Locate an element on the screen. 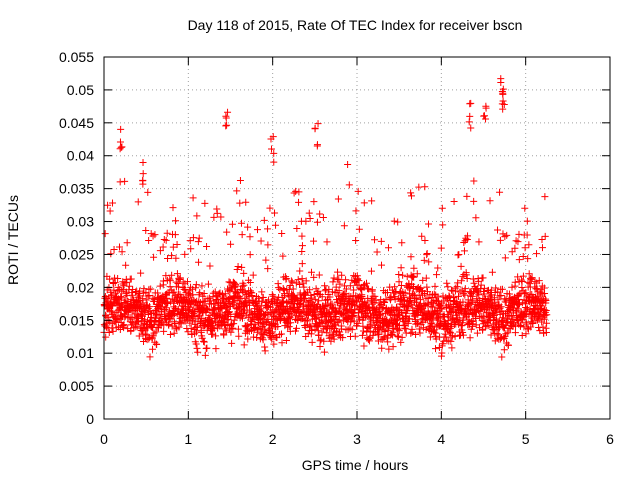 Image resolution: width=640 pixels, height=480 pixels. y-tick-label: 0.03 is located at coordinates (80, 222).